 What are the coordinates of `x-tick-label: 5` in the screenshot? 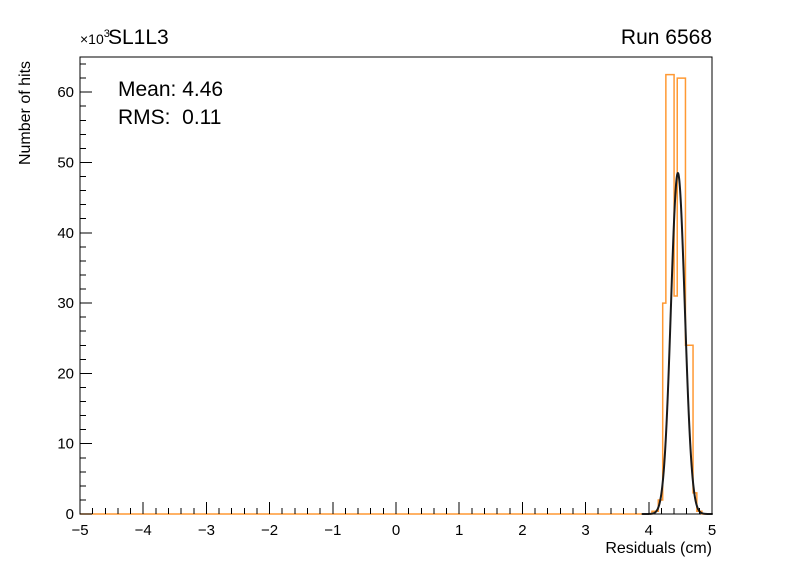 It's located at (712, 530).